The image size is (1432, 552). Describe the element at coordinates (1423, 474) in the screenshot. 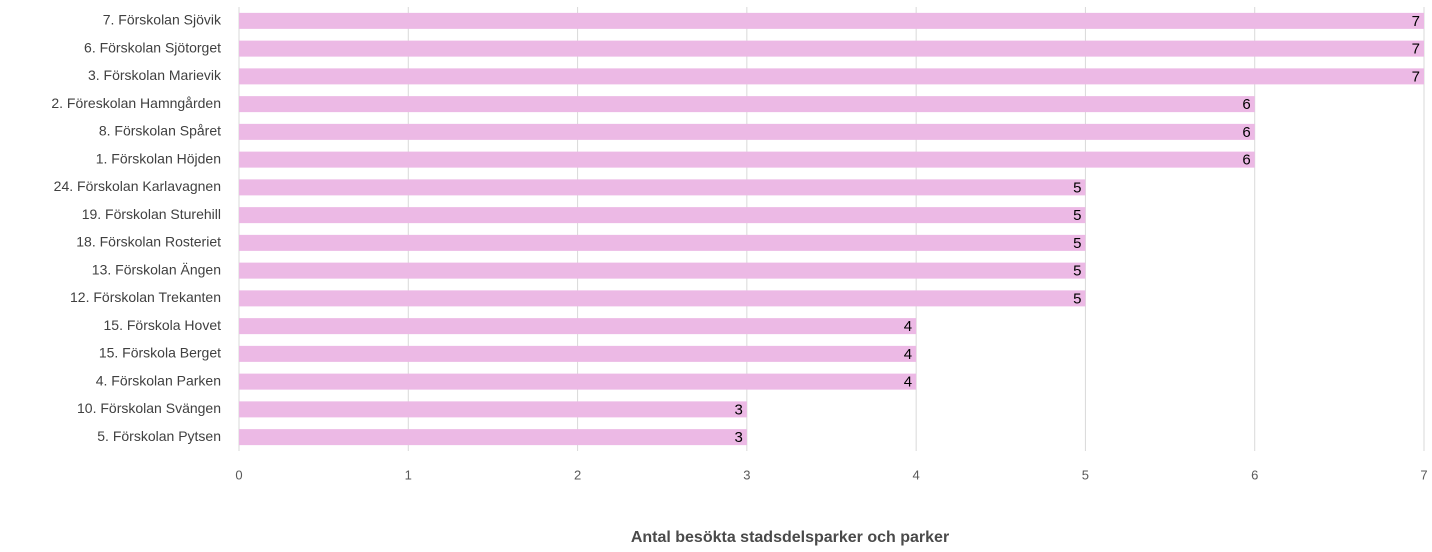

I see `x-tick-label: 7` at that location.